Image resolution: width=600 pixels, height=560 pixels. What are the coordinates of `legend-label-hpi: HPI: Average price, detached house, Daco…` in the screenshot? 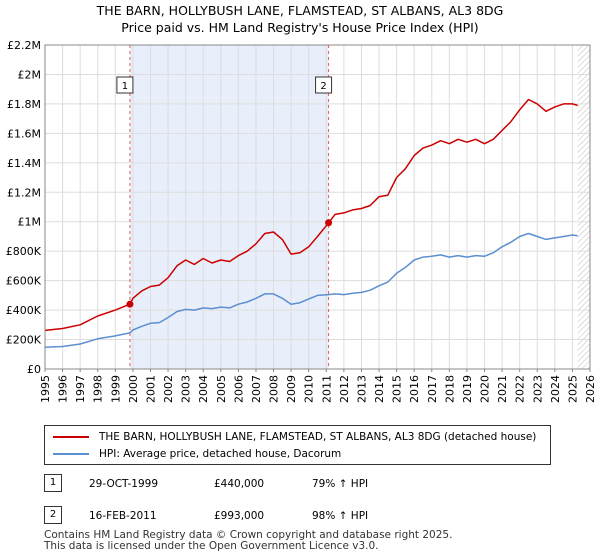 It's located at (220, 454).